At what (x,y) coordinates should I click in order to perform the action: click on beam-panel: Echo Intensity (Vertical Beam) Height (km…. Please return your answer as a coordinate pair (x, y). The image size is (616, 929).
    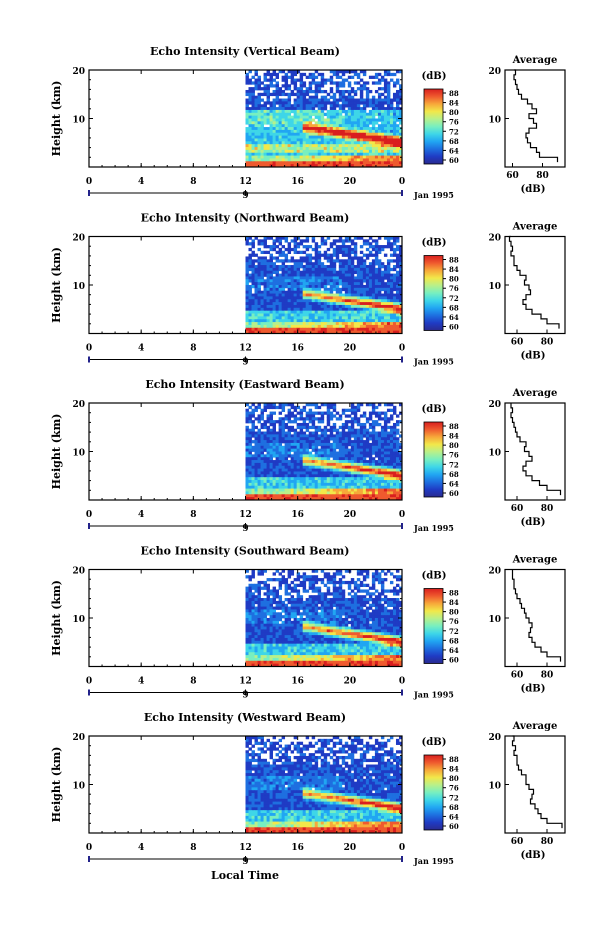
    Looking at the image, I should click on (308, 123).